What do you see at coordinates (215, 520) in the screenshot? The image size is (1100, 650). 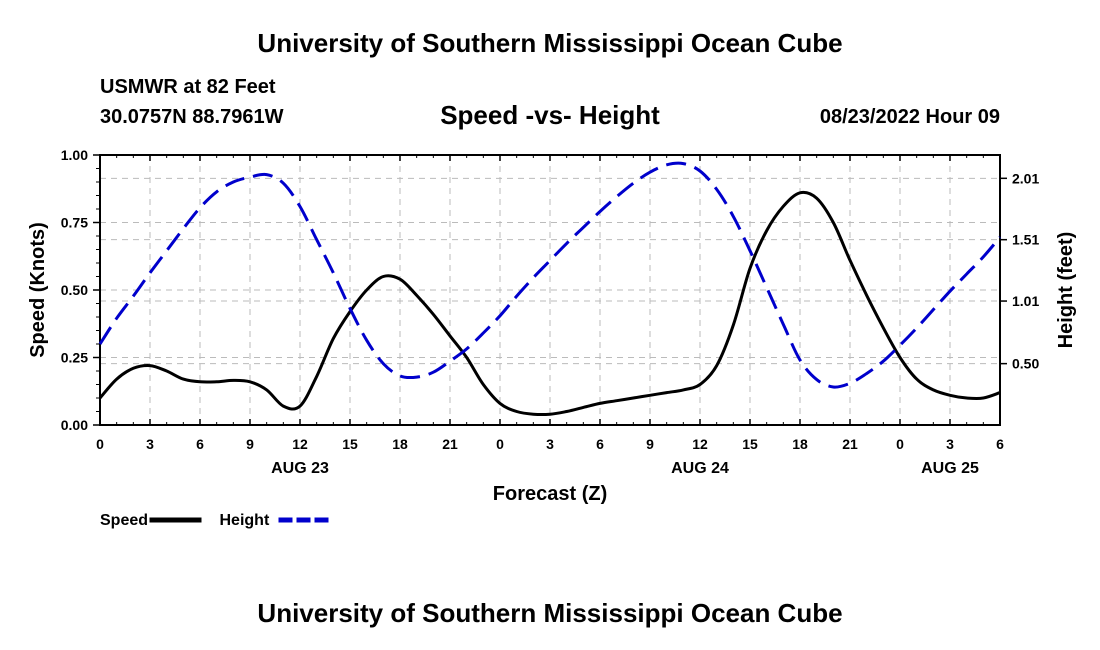 I see `legend: Speed Height` at bounding box center [215, 520].